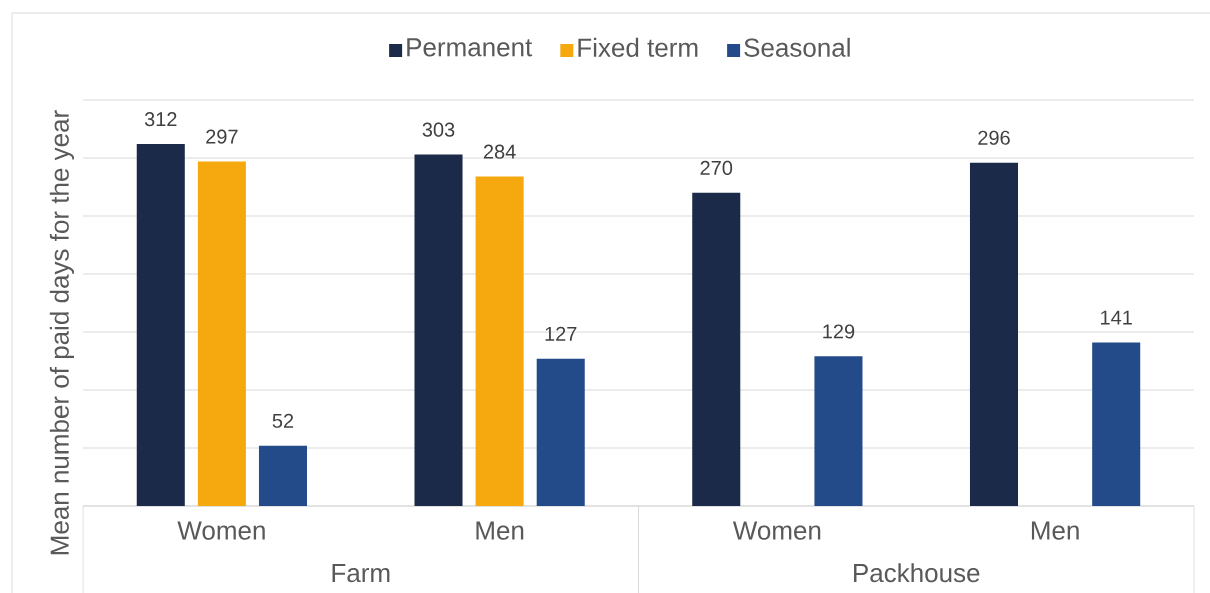 The image size is (1210, 593). What do you see at coordinates (839, 331) in the screenshot?
I see `data-label: 129` at bounding box center [839, 331].